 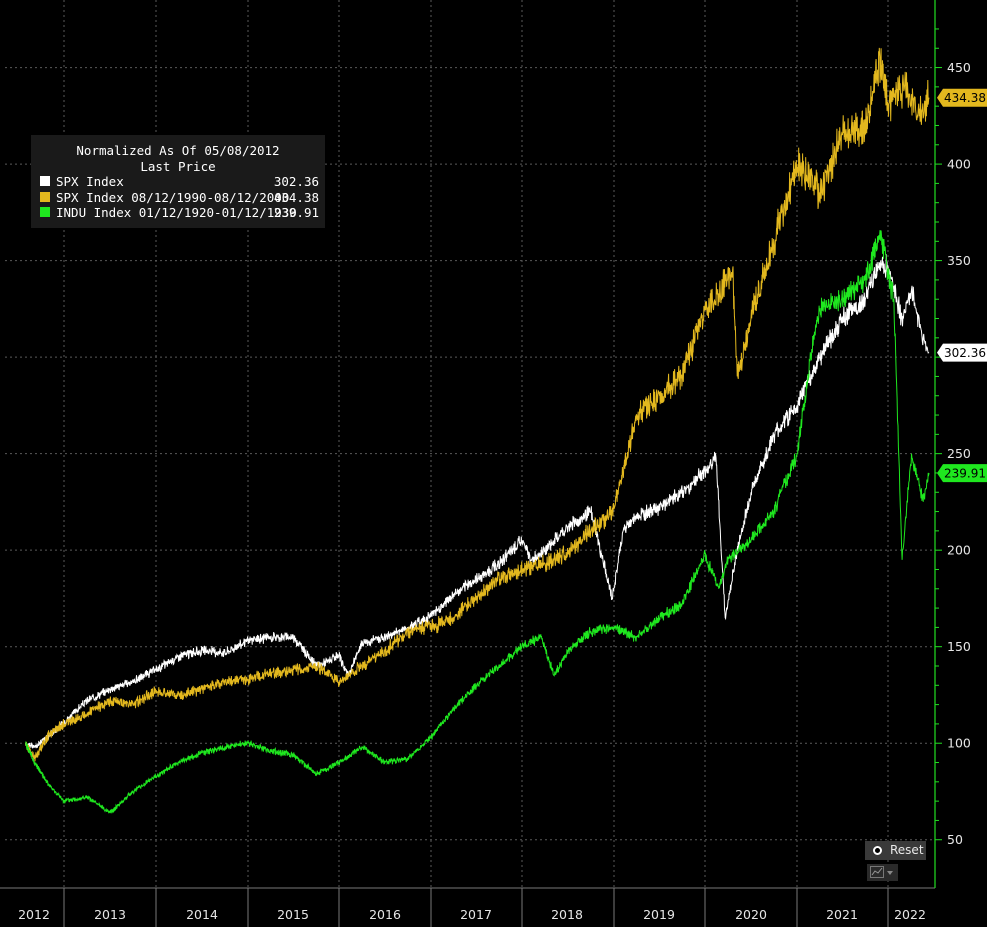 What do you see at coordinates (45, 212) in the screenshot?
I see `legend-swatch-indu-1920` at bounding box center [45, 212].